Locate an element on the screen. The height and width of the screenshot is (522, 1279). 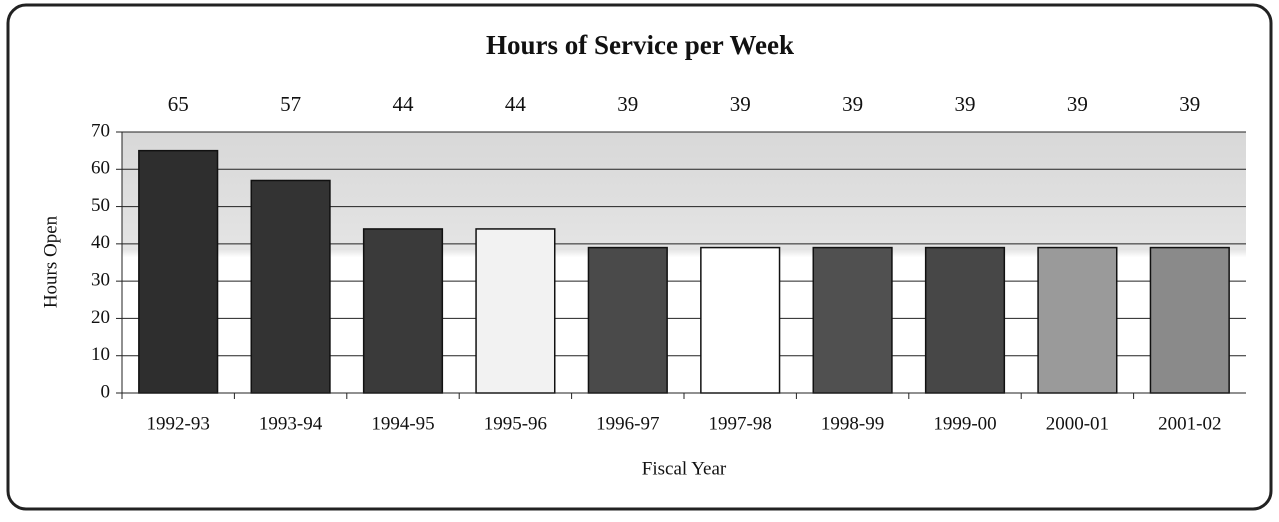
x-tick-label: 1994-95 is located at coordinates (402, 423).